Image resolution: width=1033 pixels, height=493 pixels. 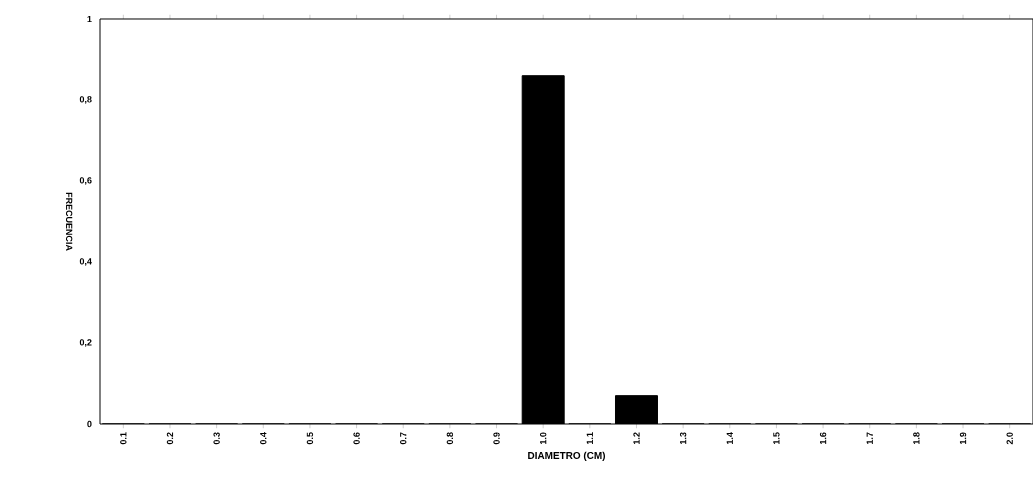 What do you see at coordinates (1009, 438) in the screenshot?
I see `x-tick-label: 2.0` at bounding box center [1009, 438].